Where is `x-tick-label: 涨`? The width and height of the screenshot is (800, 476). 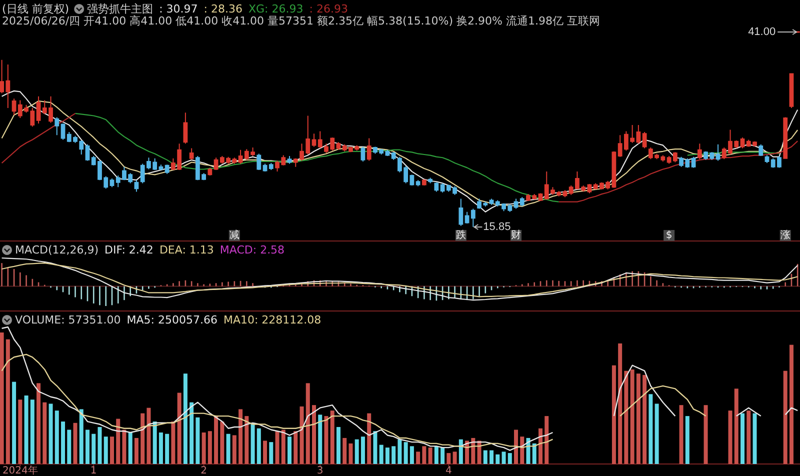 x-tick-label: 涨 is located at coordinates (785, 235).